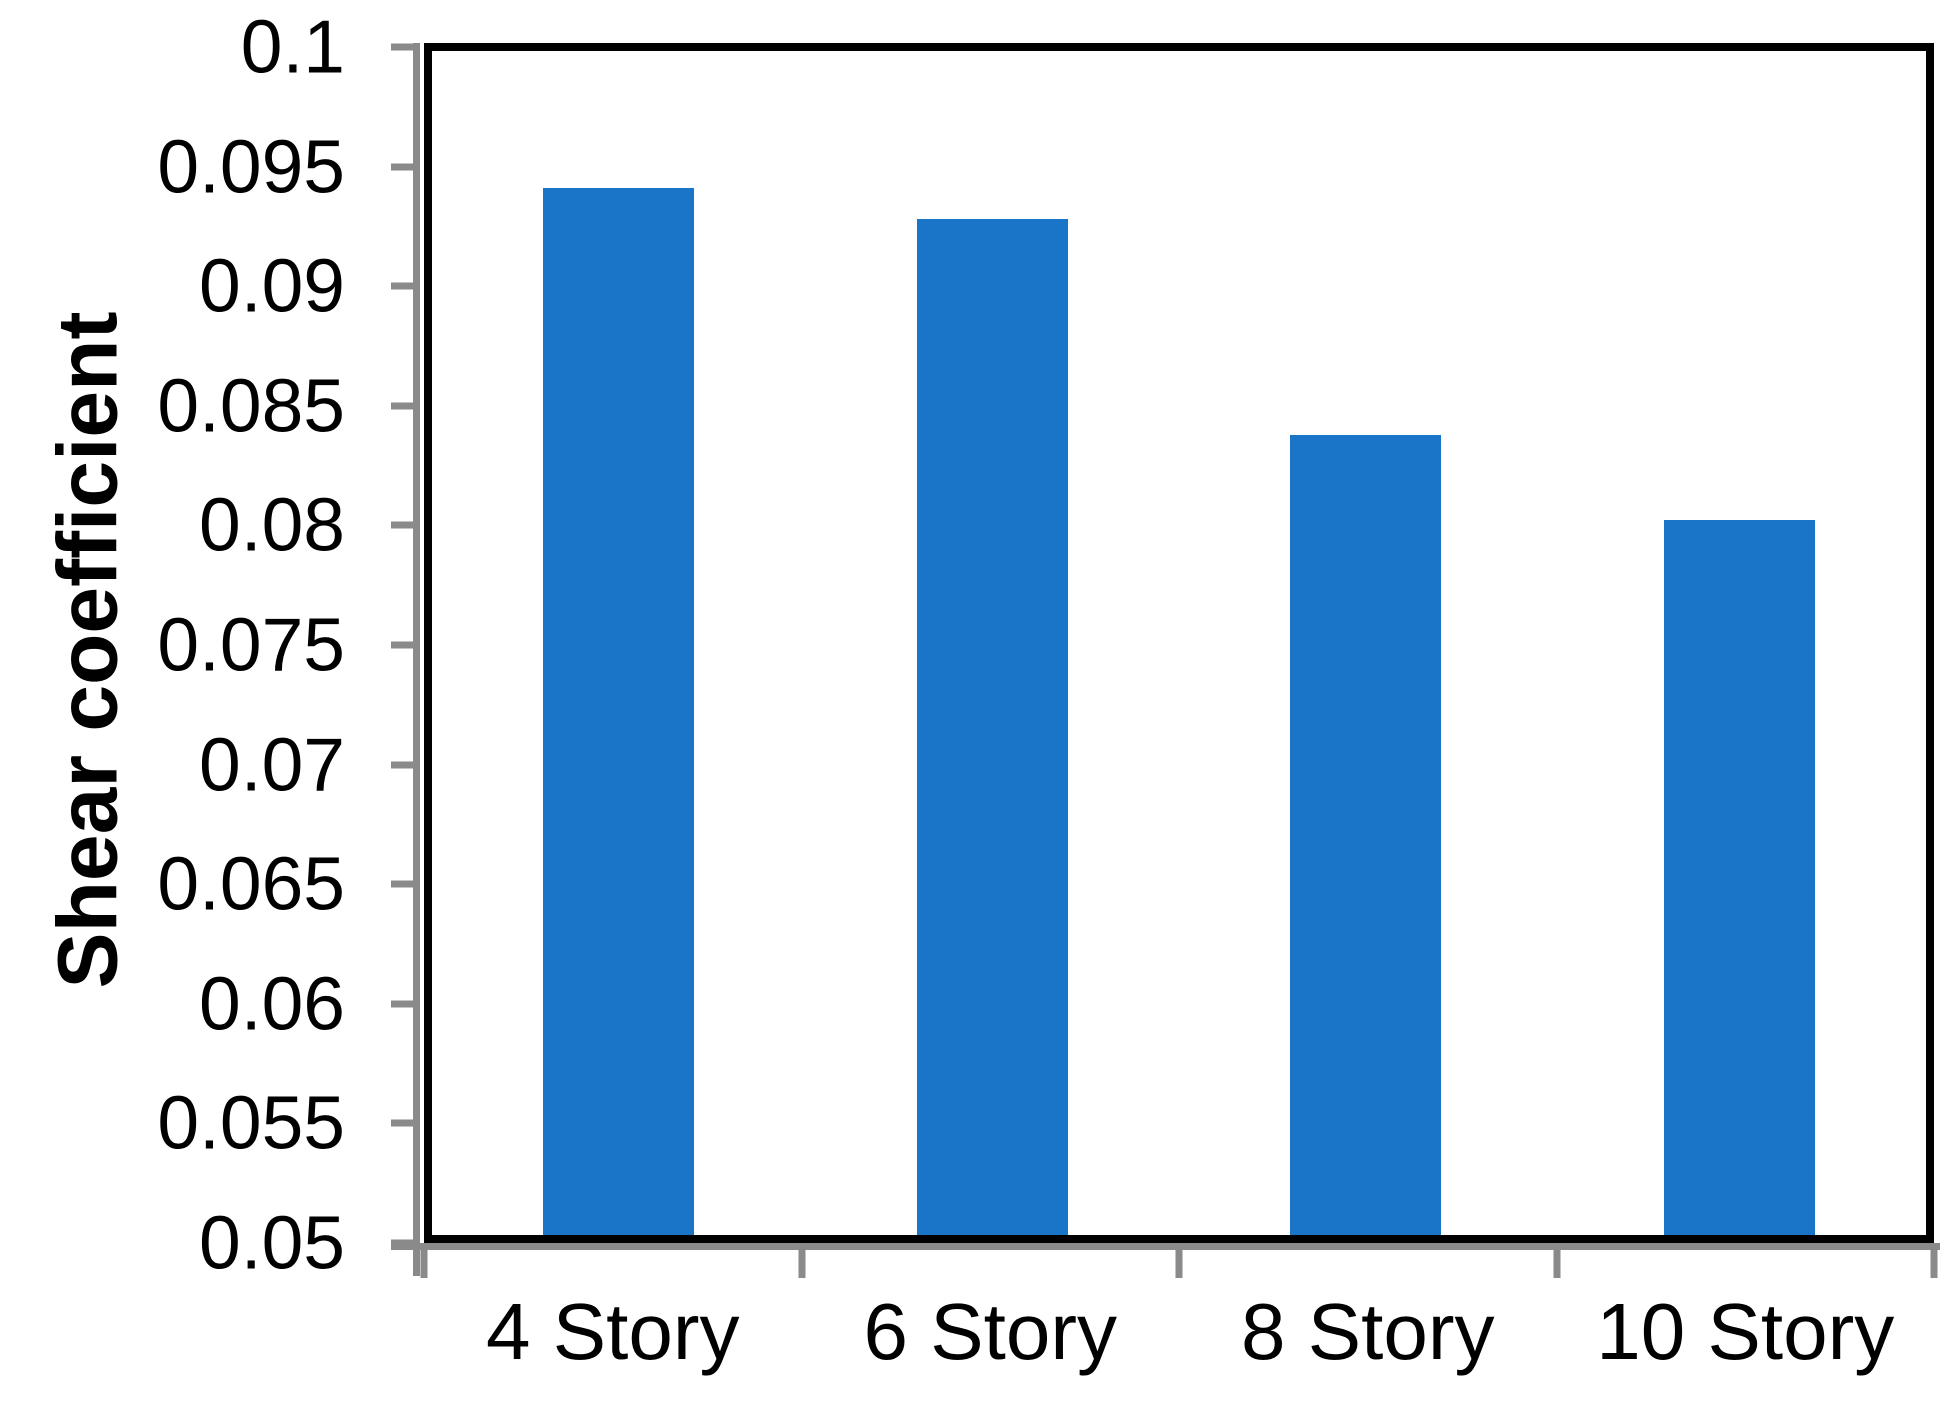  I want to click on y-tick-label: 0.075, so click(251, 644).